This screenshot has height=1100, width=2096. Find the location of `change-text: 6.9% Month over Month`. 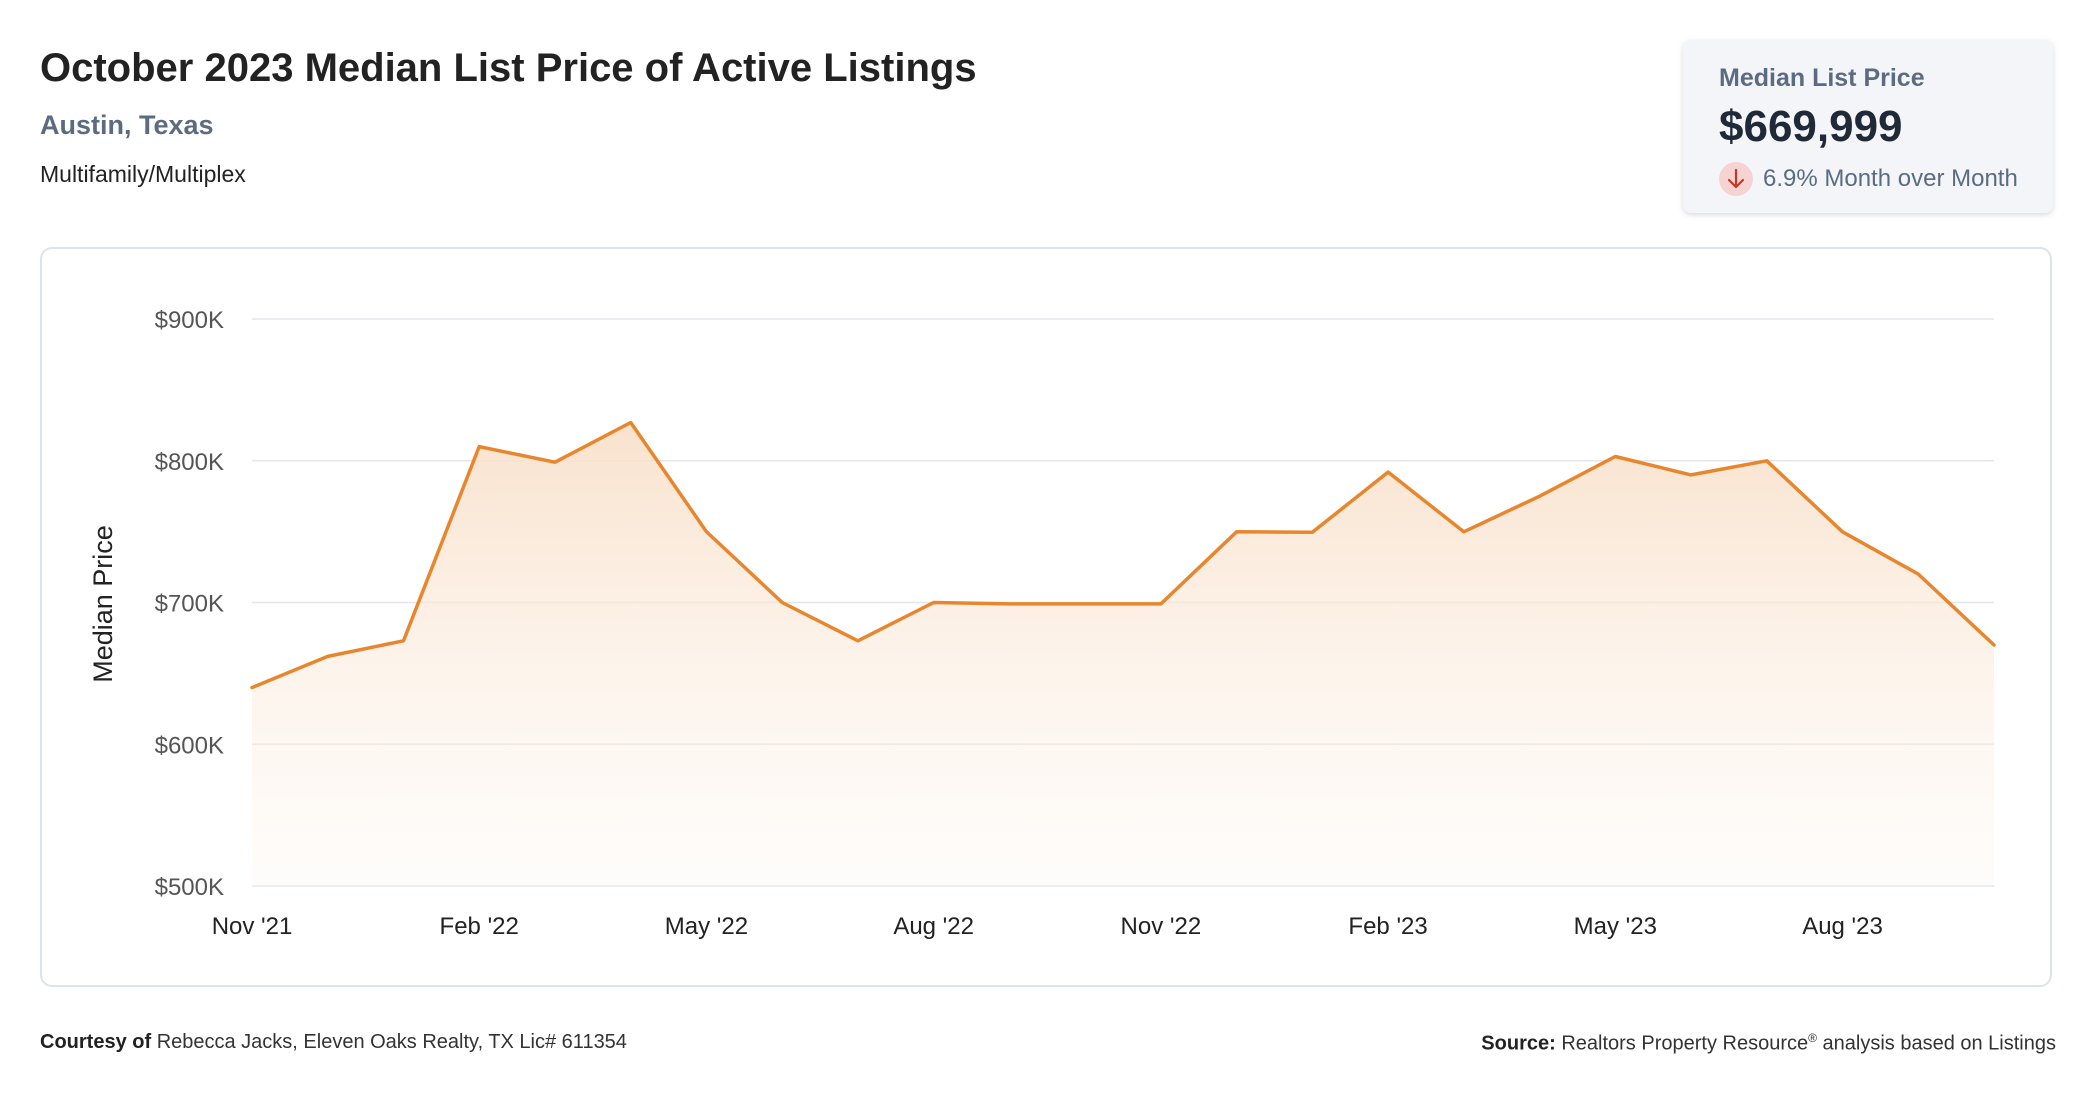

change-text: 6.9% Month over Month is located at coordinates (1890, 178).